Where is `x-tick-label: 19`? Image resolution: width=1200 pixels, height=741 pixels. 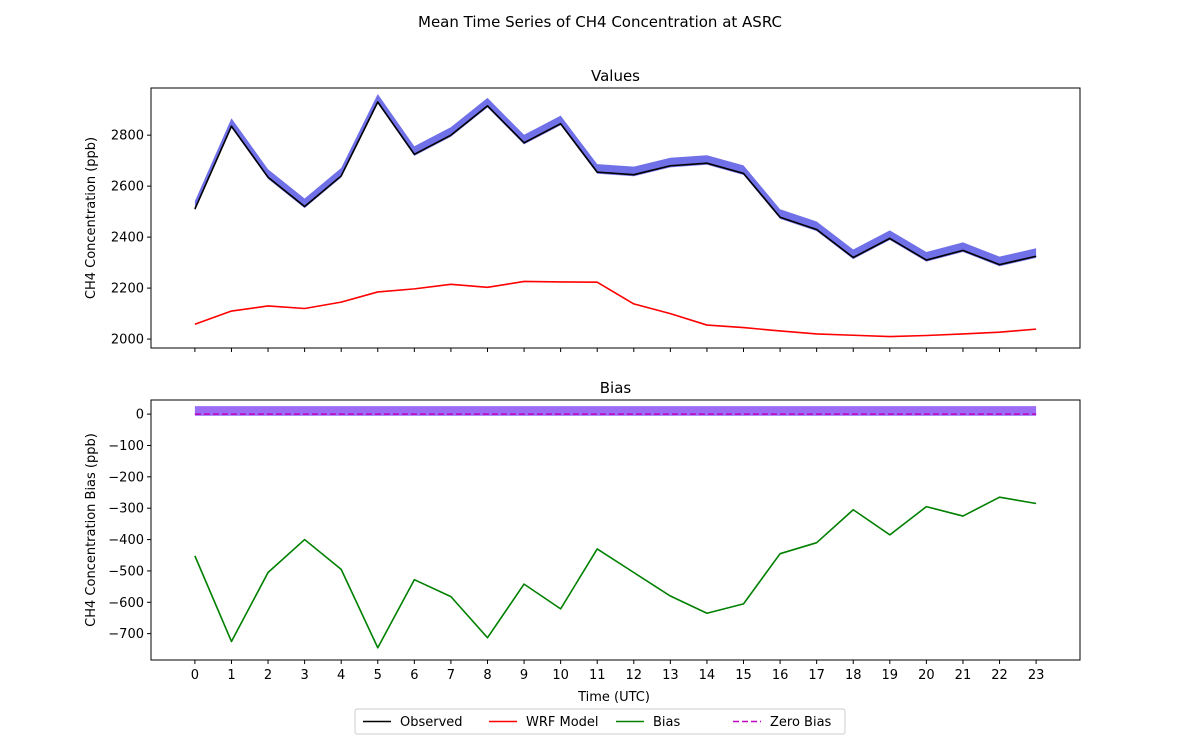
x-tick-label: 19 is located at coordinates (890, 675).